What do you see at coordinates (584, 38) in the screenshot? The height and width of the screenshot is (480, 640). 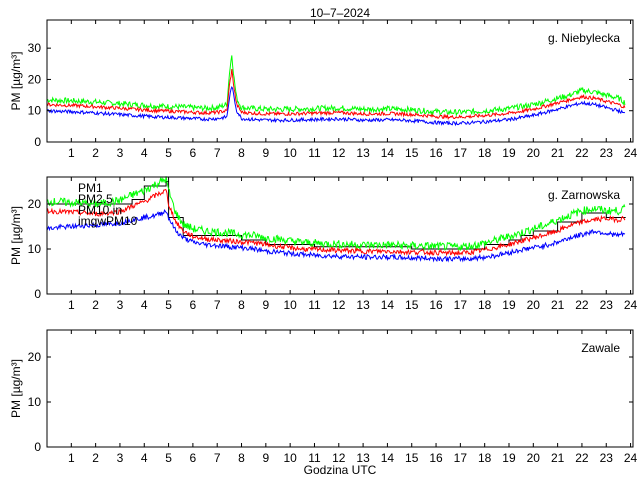 I see `station-name: g. Niebylecka` at bounding box center [584, 38].